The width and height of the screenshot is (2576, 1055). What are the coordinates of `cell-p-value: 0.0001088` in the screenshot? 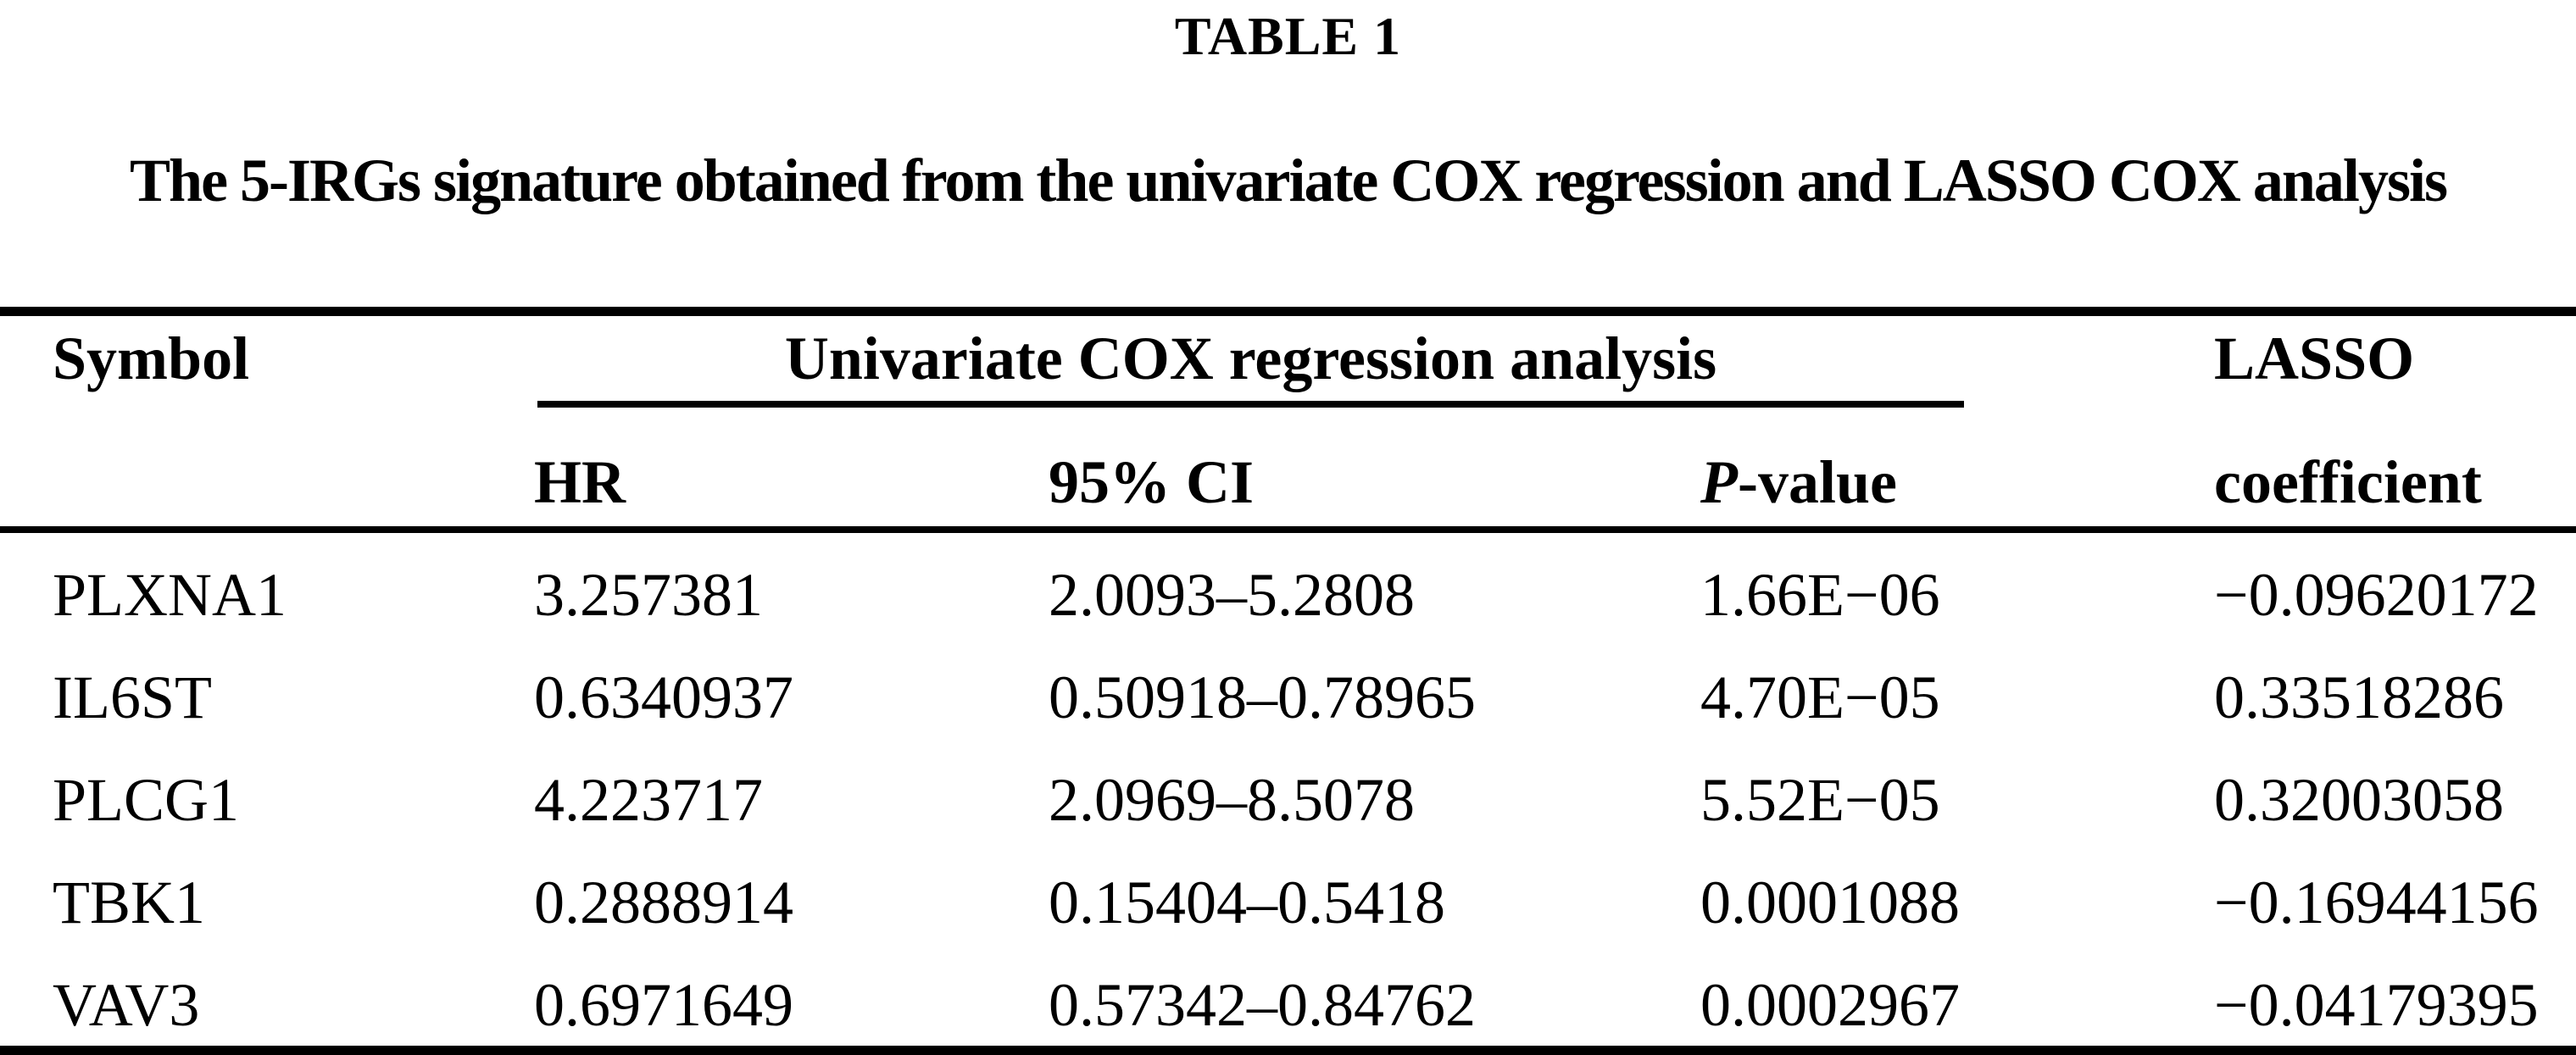 It's located at (1830, 902).